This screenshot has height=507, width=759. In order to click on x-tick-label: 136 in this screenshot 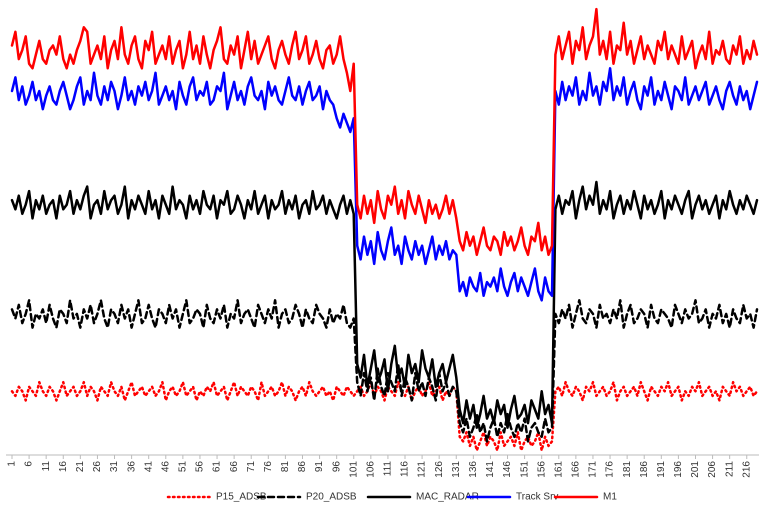, I will do `click(473, 469)`.